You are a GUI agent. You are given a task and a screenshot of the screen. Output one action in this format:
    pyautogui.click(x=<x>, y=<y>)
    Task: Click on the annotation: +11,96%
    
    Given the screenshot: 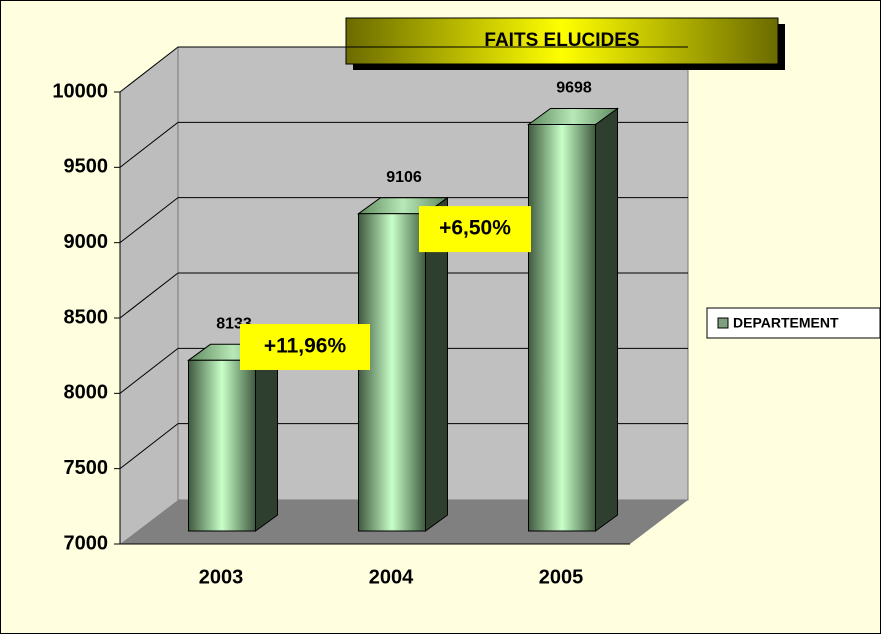 What is the action you would take?
    pyautogui.click(x=305, y=346)
    